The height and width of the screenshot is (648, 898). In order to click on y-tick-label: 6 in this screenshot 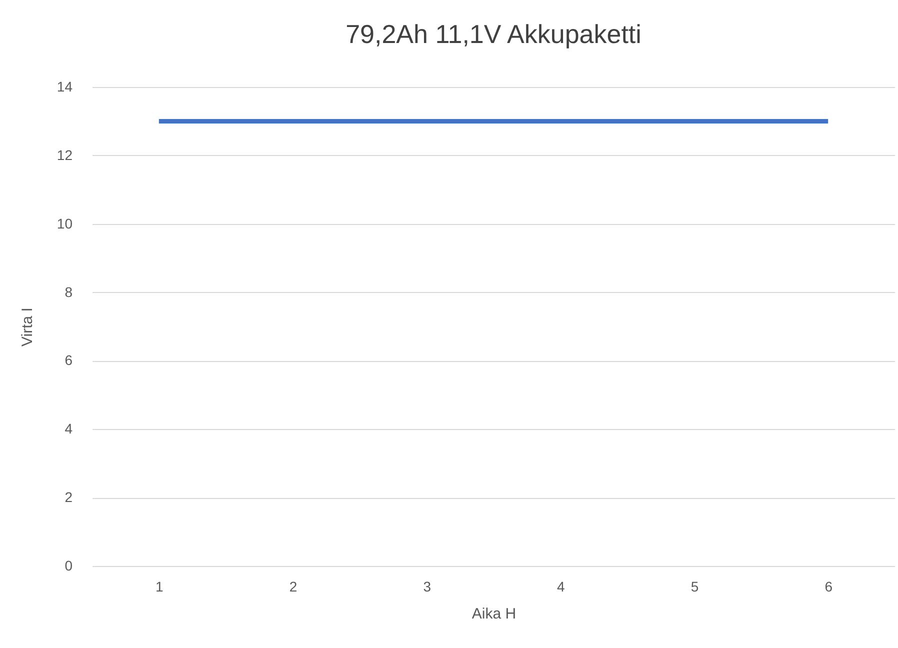, I will do `click(68, 360)`.